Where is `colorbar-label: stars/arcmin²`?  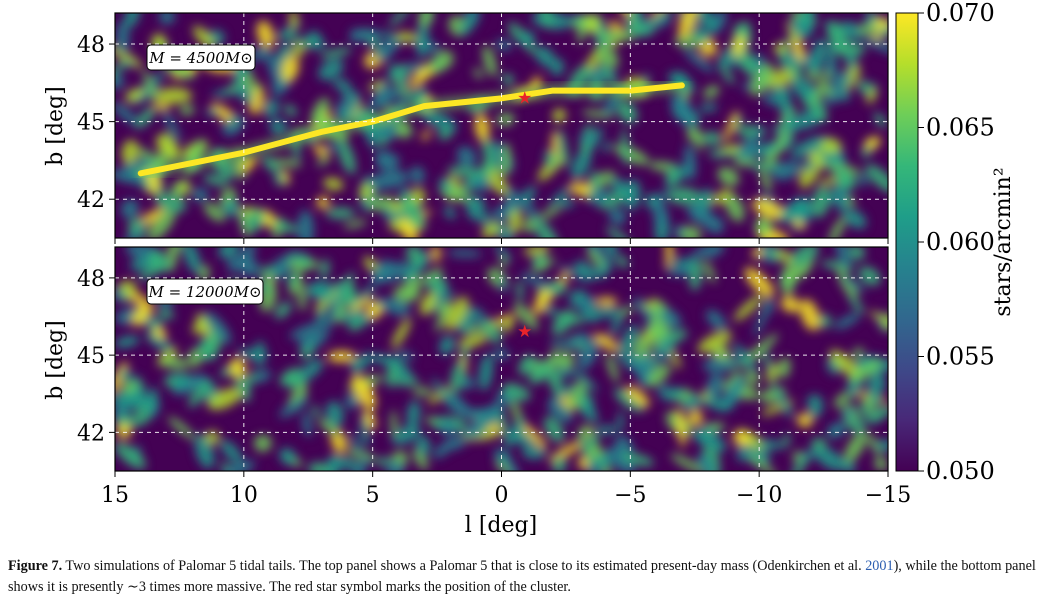
colorbar-label: stars/arcmin² is located at coordinates (1003, 241).